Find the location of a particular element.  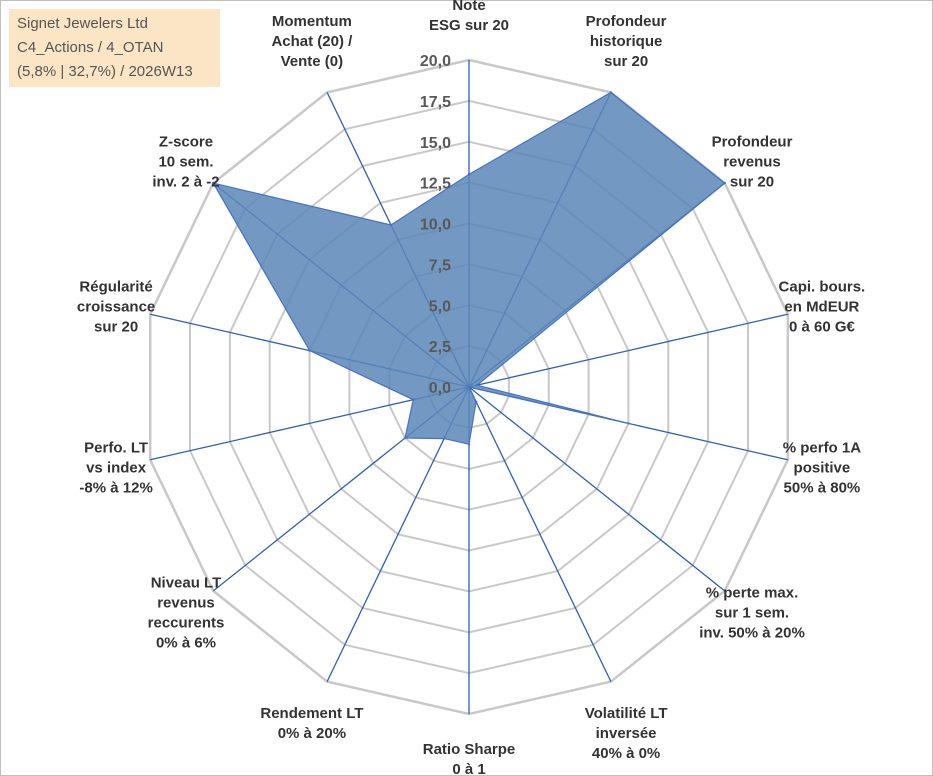

axis-label: 0 à 60 G€ is located at coordinates (822, 326).